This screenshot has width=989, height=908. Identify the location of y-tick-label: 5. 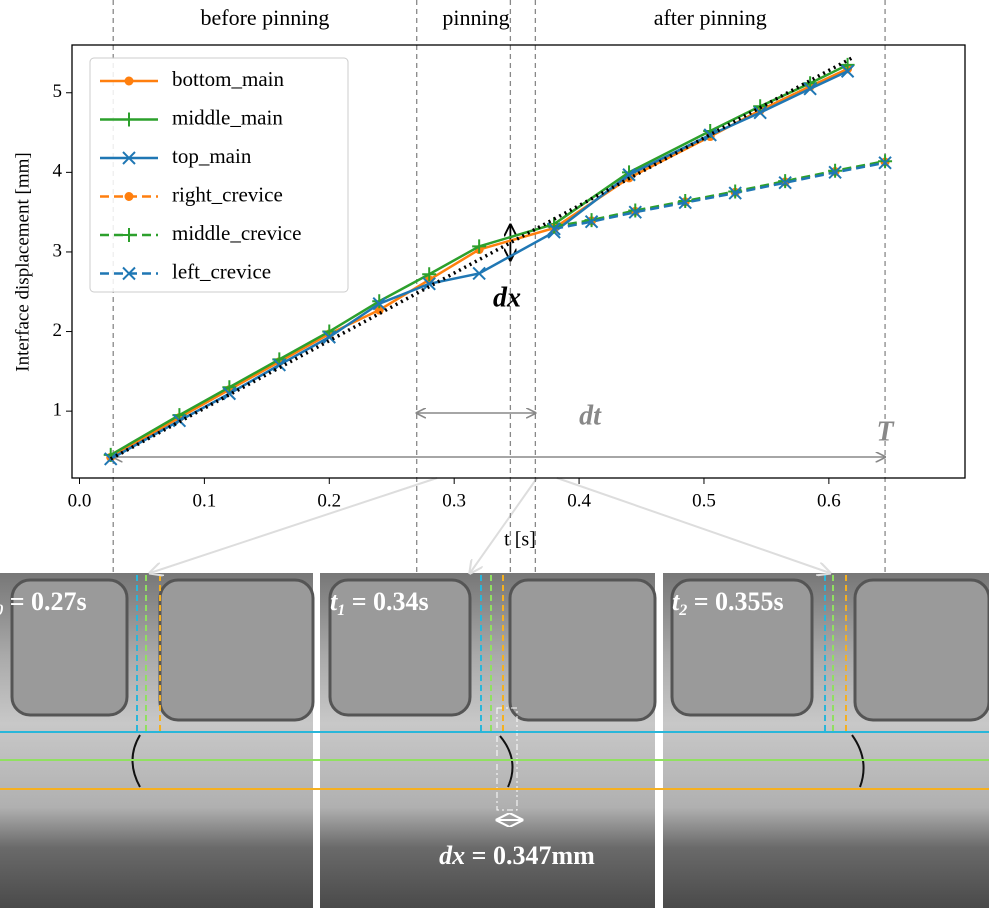
(58, 91).